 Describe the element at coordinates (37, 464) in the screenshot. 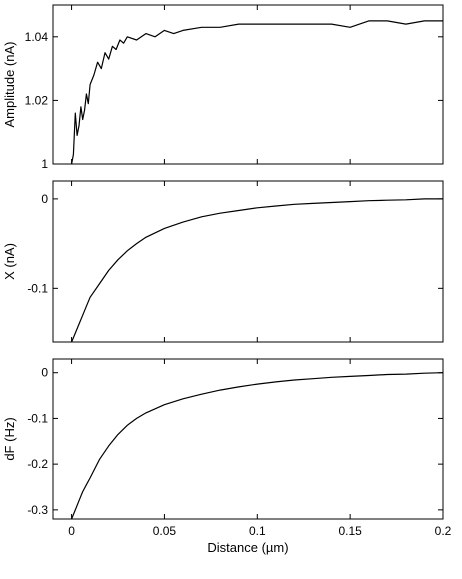

I see `y-tick-label: -0.2` at that location.